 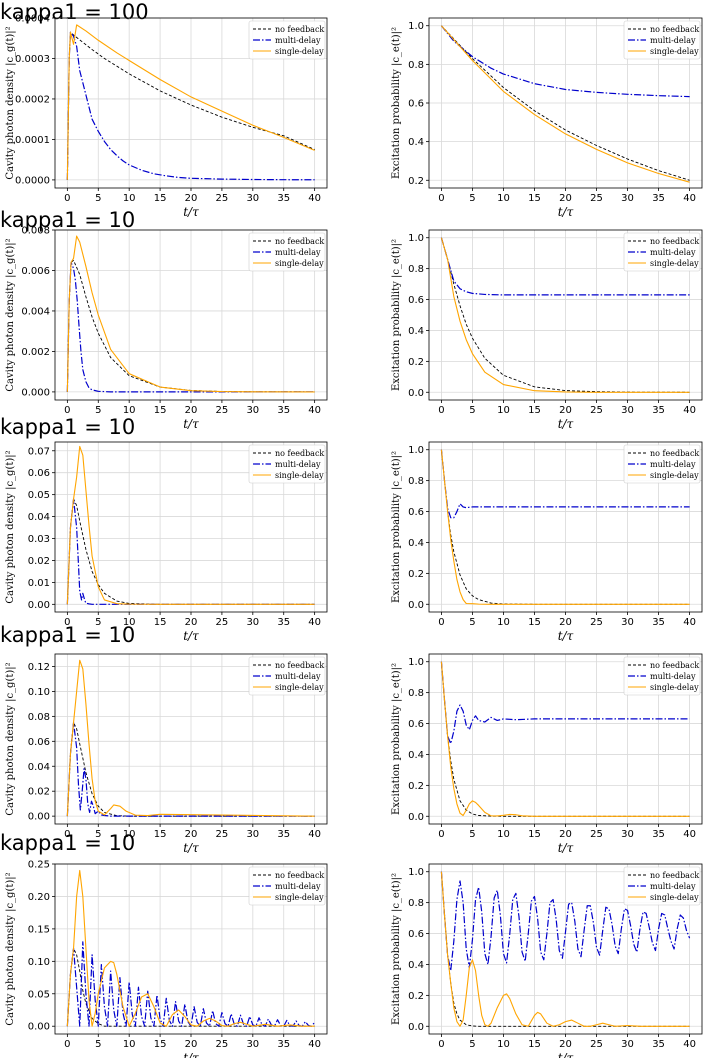 I want to click on c1-xtick-label-6: 30, so click(x=627, y=198).